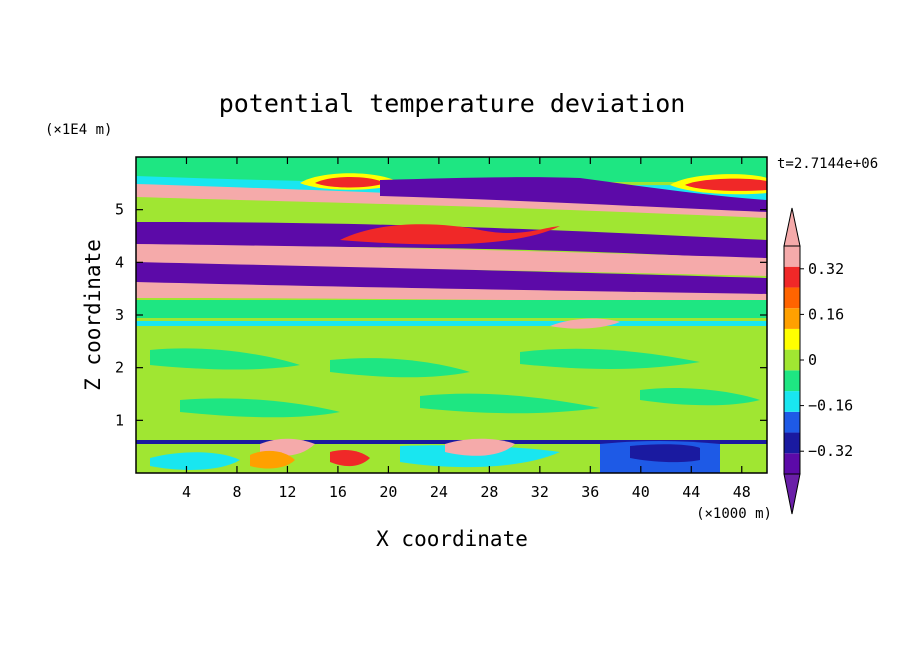  I want to click on chart-title: potential temperature deviation, so click(452, 103).